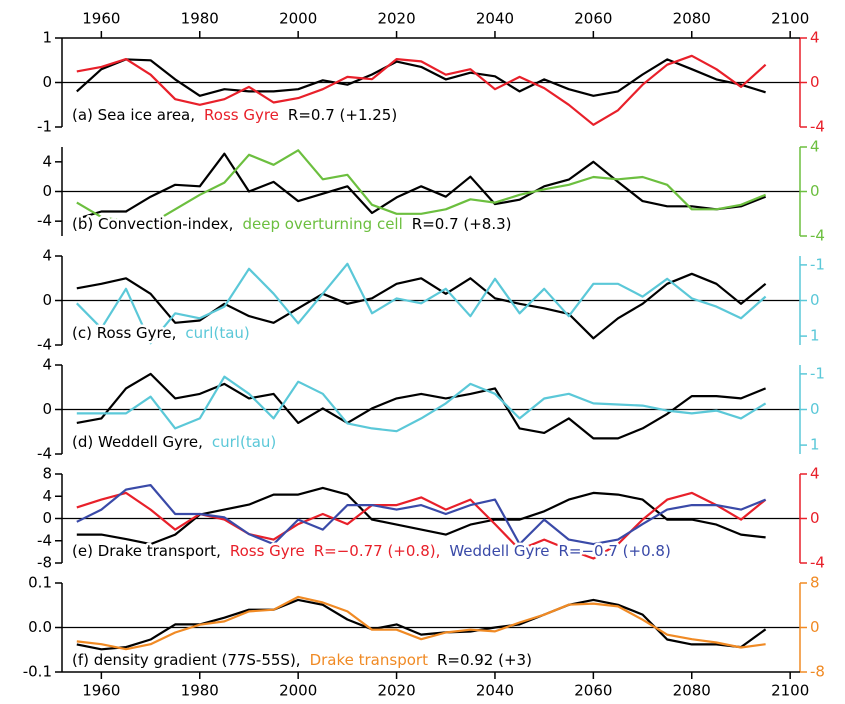  I want to click on panel-label: (a) Sea ice area, Ross Gyre R=0.7 (+1.25), so click(234, 115).